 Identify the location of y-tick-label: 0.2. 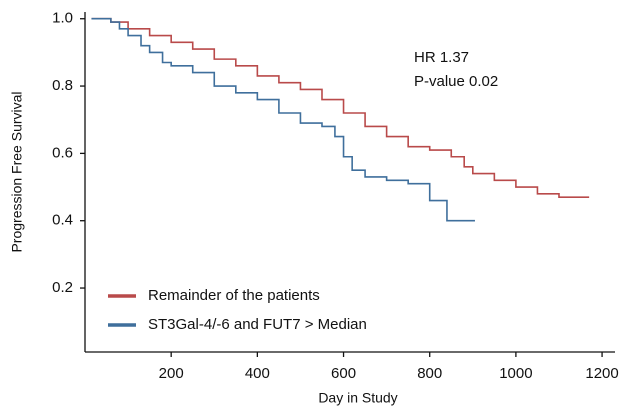
(62, 287).